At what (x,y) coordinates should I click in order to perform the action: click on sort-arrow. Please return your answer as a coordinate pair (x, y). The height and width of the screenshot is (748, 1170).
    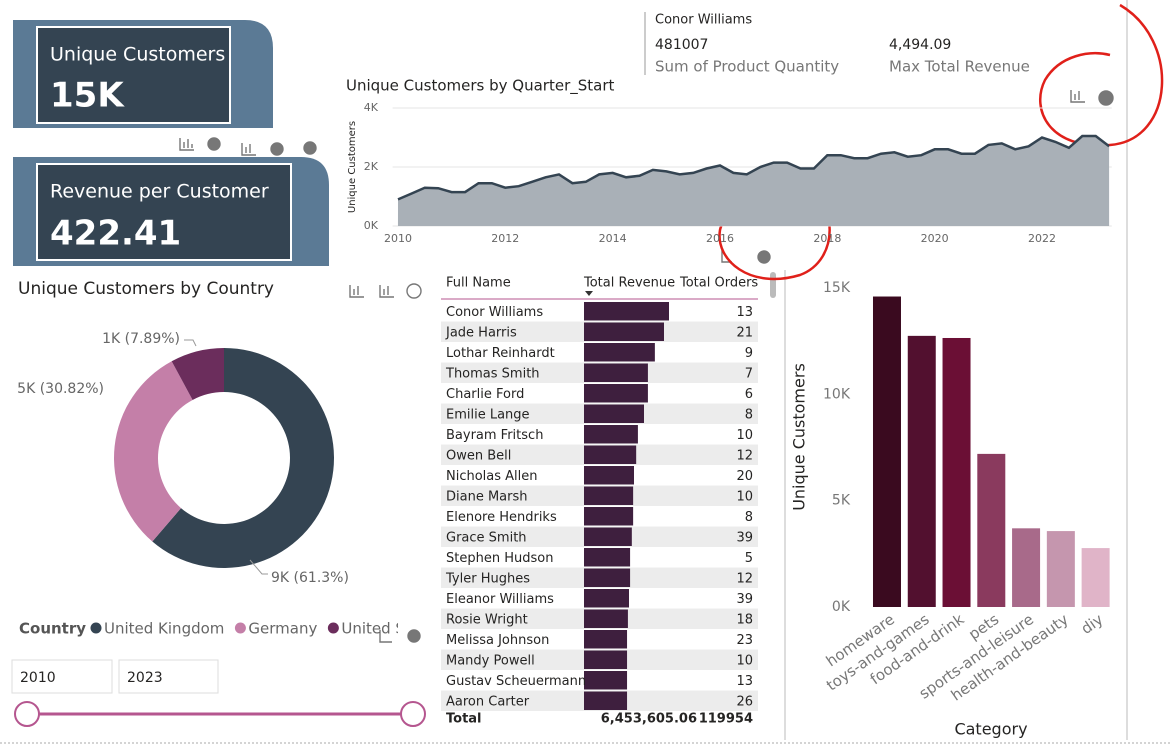
    Looking at the image, I should click on (589, 293).